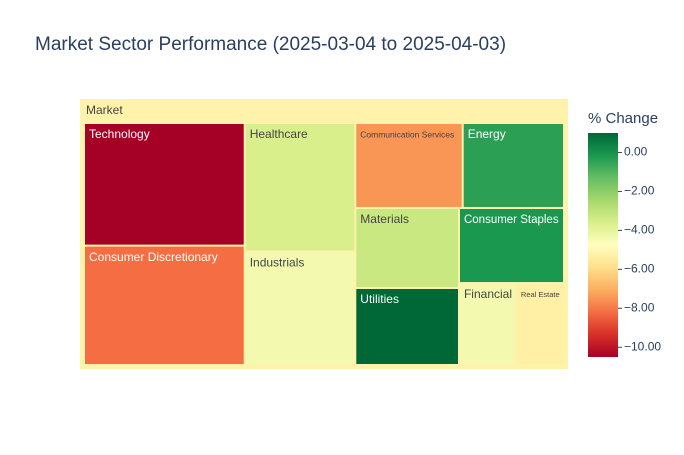  I want to click on sector-label: Utilities, so click(379, 299).